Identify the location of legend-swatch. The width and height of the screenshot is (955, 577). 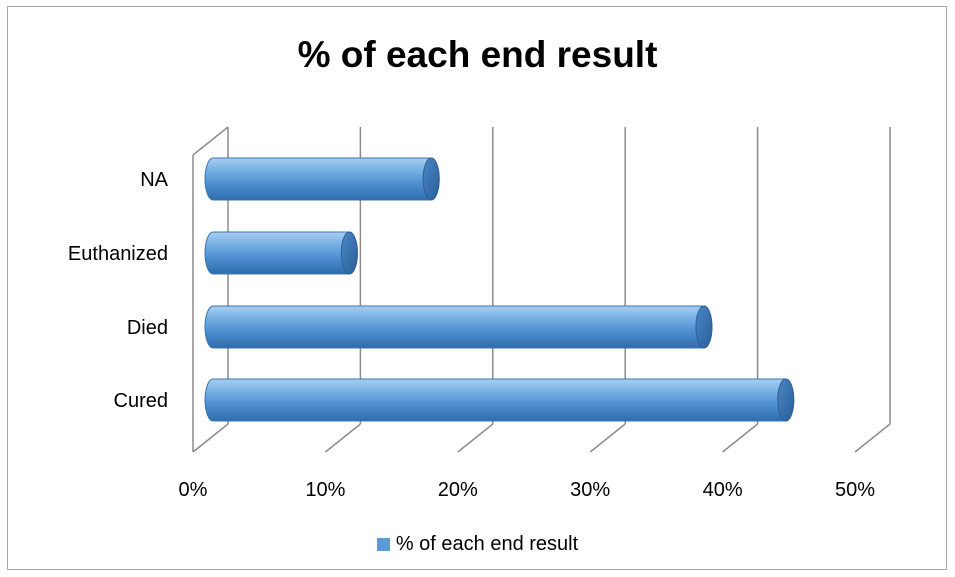
(383, 544).